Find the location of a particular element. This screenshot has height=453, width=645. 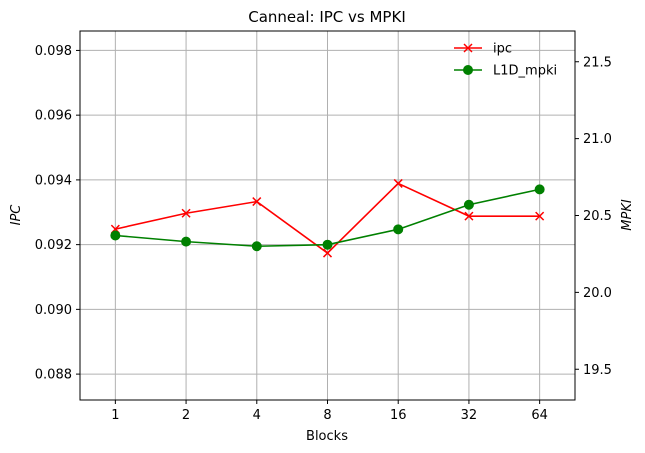

y-tick-label-left: 0.088 is located at coordinates (53, 375).